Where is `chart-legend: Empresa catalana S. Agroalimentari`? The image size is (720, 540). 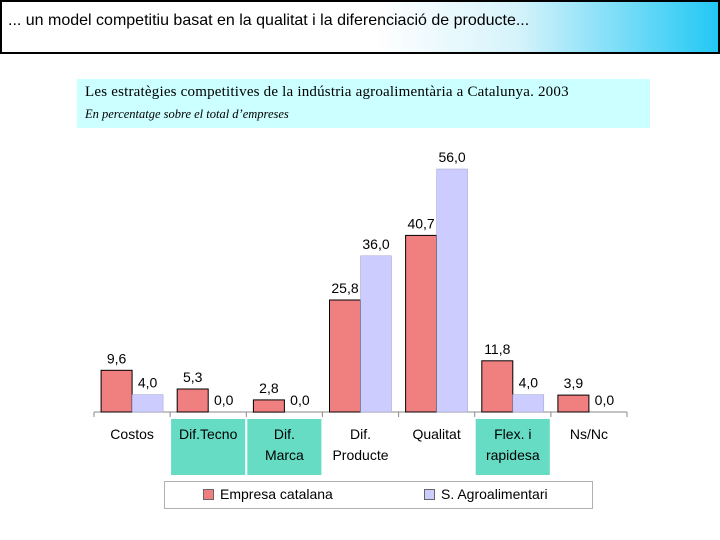 chart-legend: Empresa catalana S. Agroalimentari is located at coordinates (378, 495).